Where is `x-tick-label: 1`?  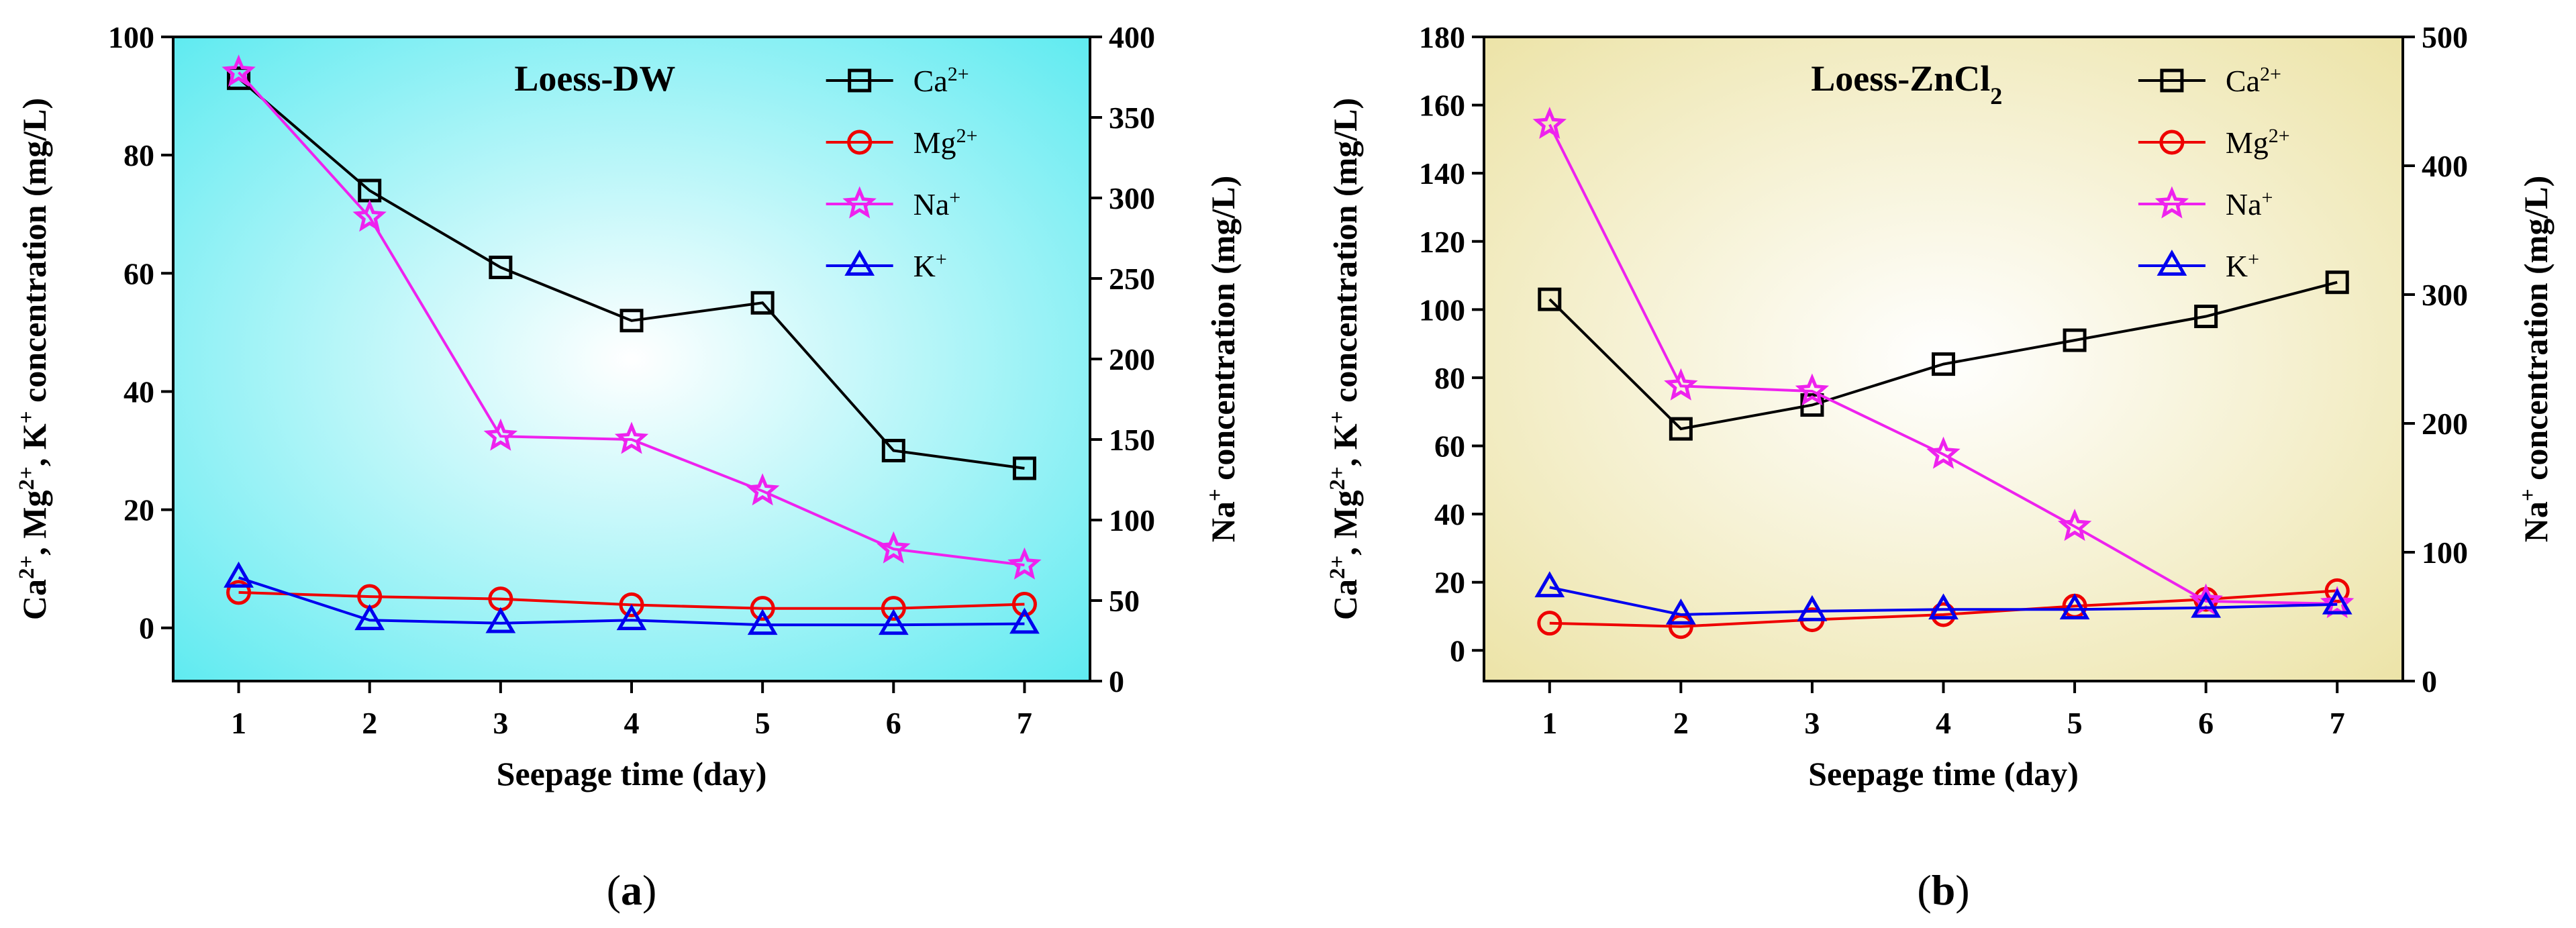
x-tick-label: 1 is located at coordinates (1549, 723).